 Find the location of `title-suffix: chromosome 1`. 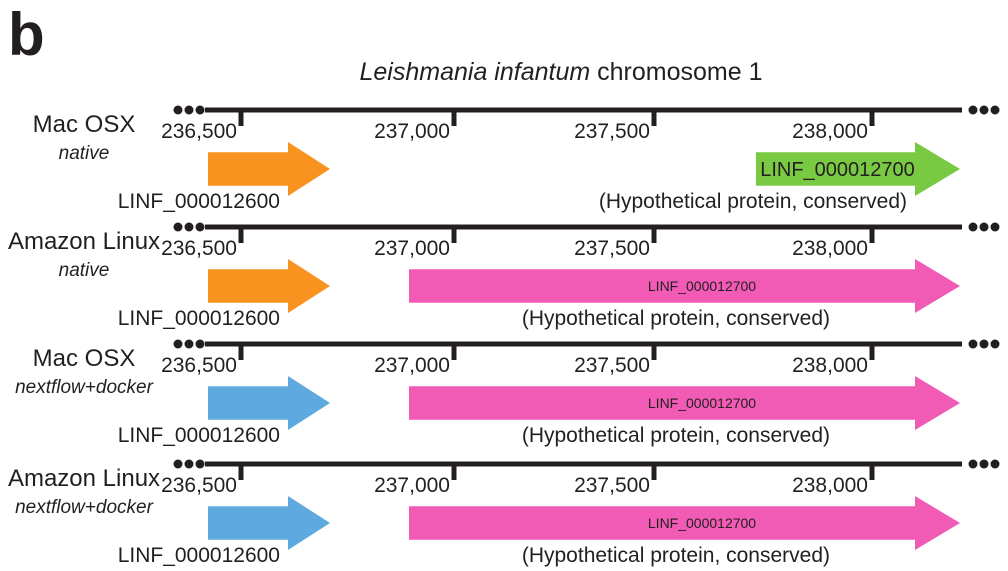

title-suffix: chromosome 1 is located at coordinates (676, 72).